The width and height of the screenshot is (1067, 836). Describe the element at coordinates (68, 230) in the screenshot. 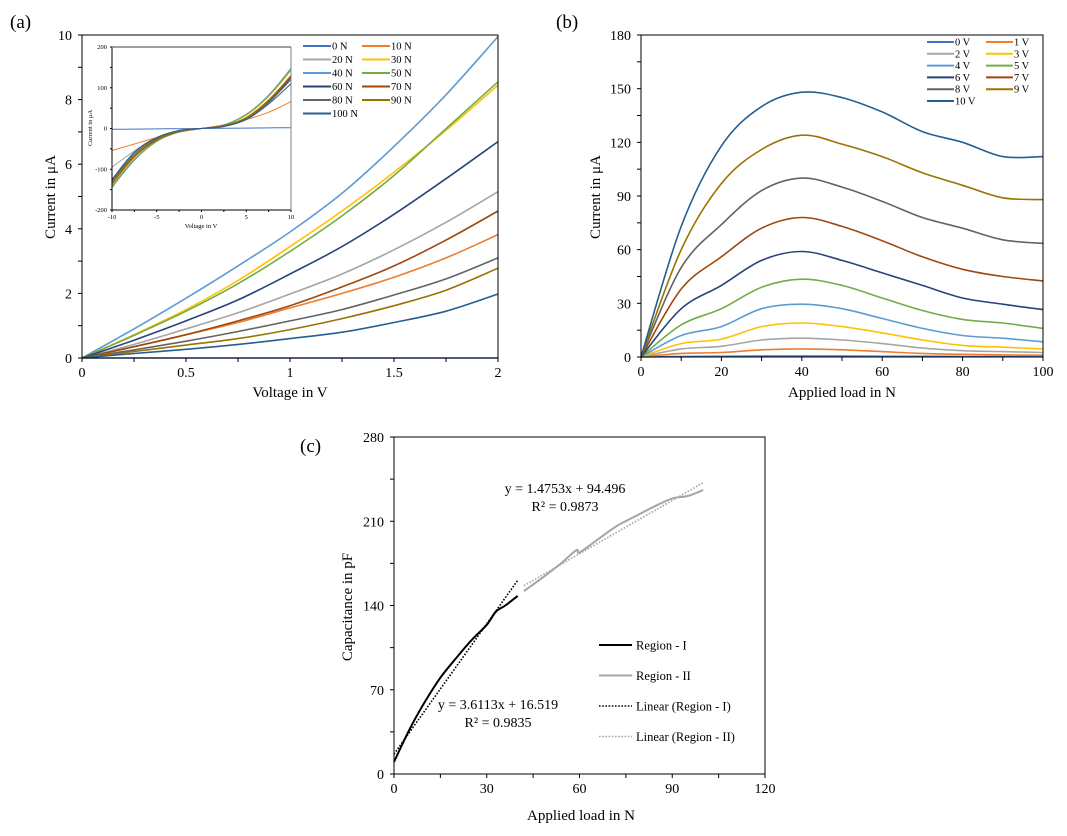

I see `panel-a-y-tick-label: 4` at that location.